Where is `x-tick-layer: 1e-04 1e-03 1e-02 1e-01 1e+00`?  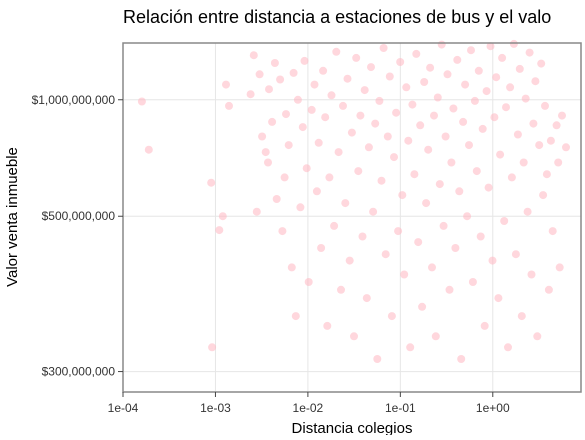 x-tick-layer: 1e-04 1e-03 1e-02 1e-01 1e+00 is located at coordinates (309, 403).